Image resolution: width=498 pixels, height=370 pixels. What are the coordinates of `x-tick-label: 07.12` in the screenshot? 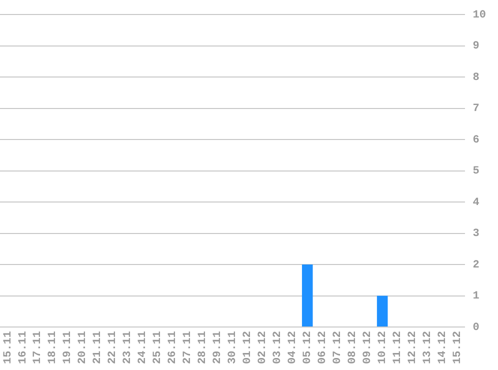 It's located at (338, 347).